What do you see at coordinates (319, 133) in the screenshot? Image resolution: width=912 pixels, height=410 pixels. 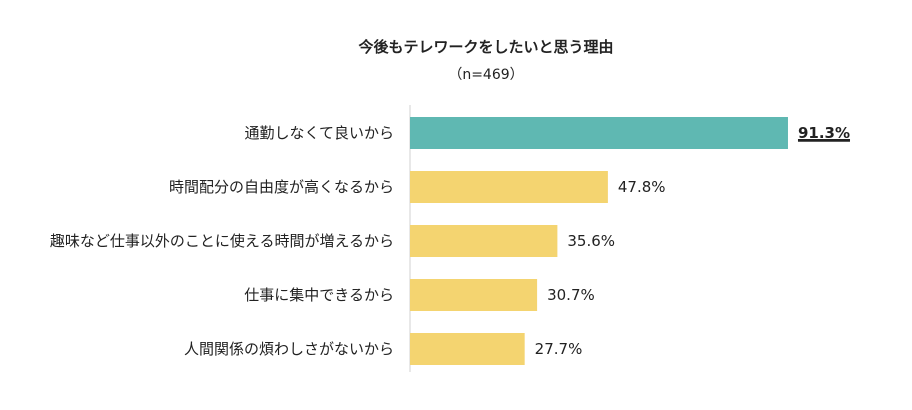 I see `category-label: 通勤しなくて良いから` at bounding box center [319, 133].